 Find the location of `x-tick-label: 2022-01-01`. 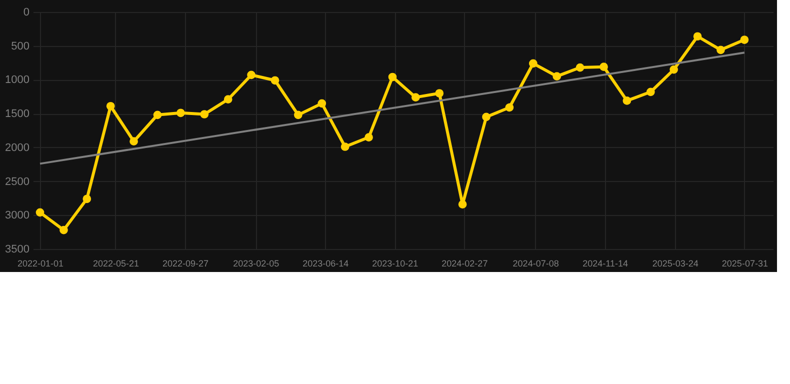

x-tick-label: 2022-01-01 is located at coordinates (40, 263).